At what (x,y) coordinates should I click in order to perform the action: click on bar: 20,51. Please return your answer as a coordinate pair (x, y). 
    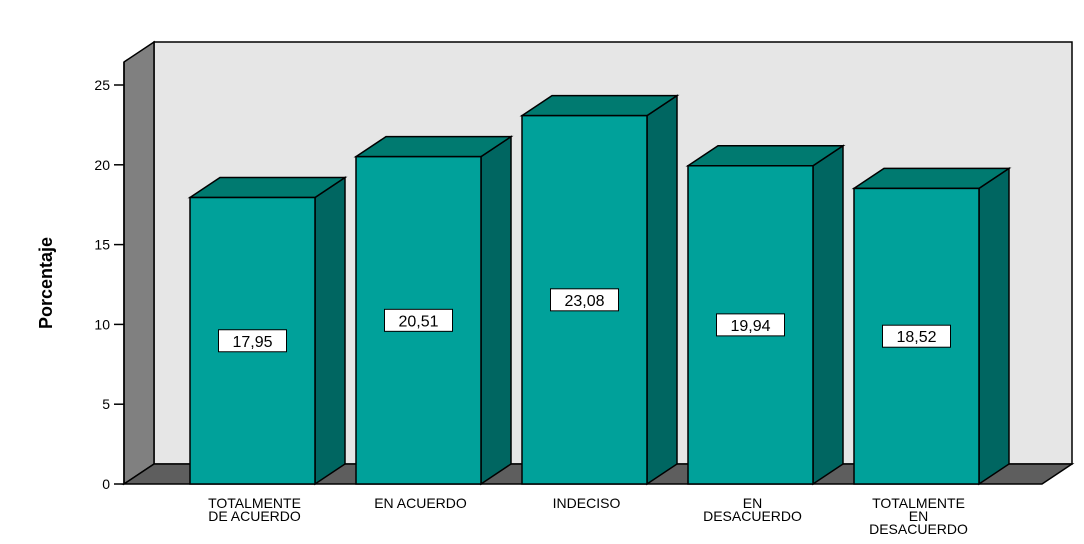
    Looking at the image, I should click on (433, 310).